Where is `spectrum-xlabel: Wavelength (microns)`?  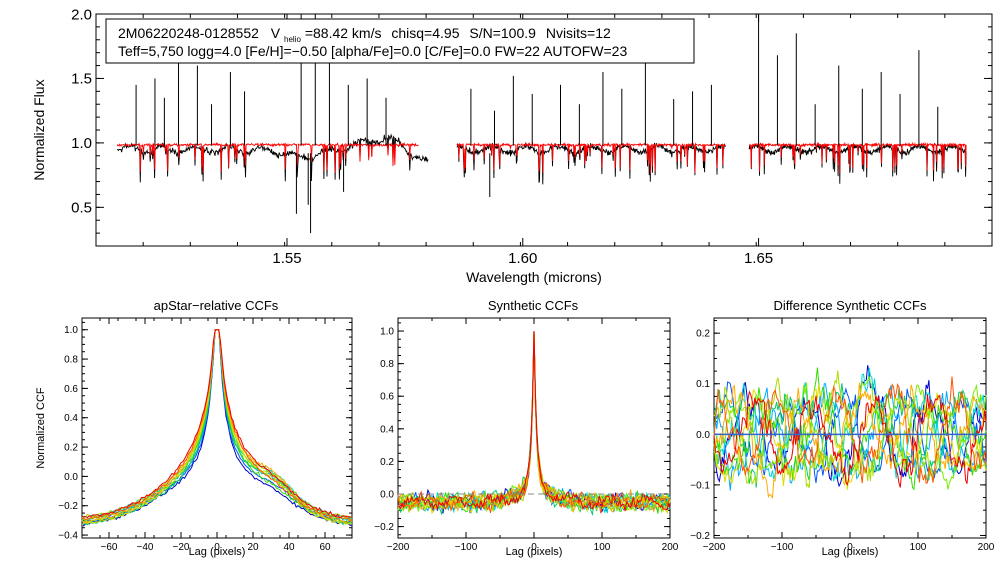 spectrum-xlabel: Wavelength (microns) is located at coordinates (534, 277).